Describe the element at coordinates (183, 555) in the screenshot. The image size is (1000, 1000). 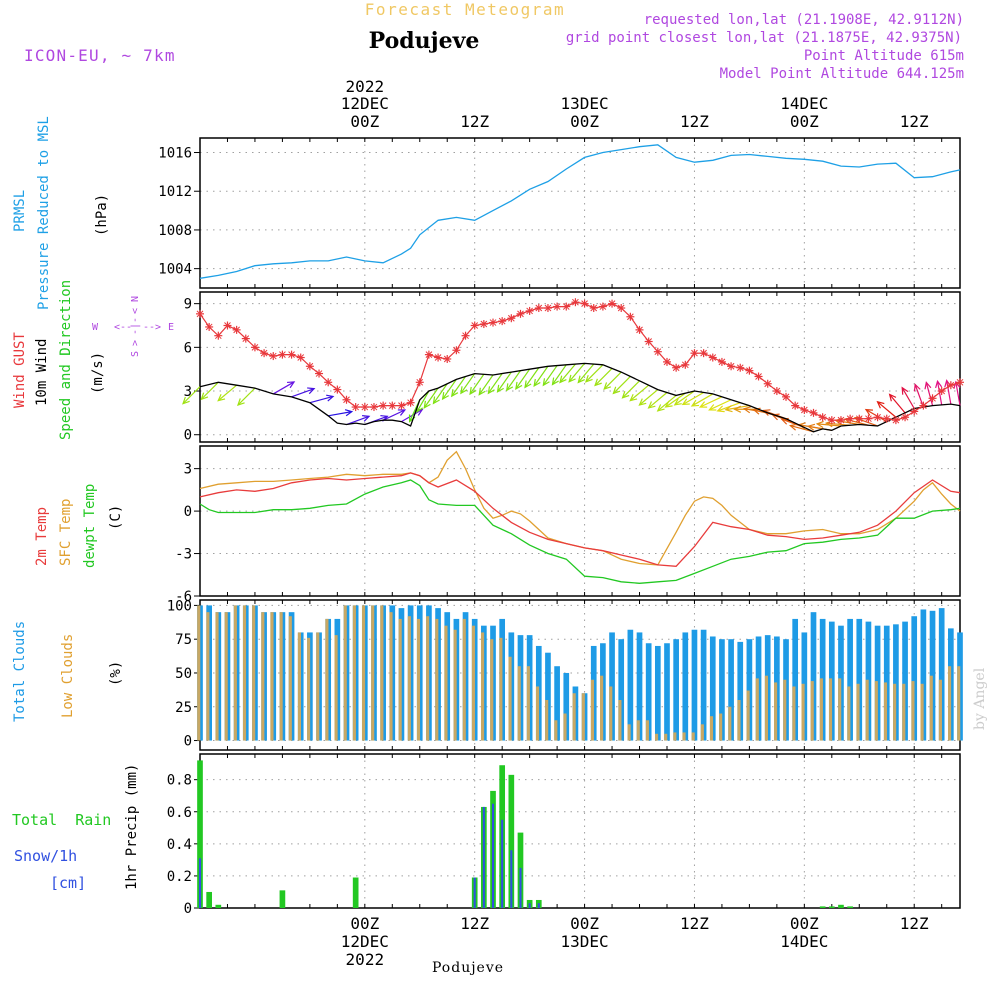
I see `y-tick-label: -3` at that location.